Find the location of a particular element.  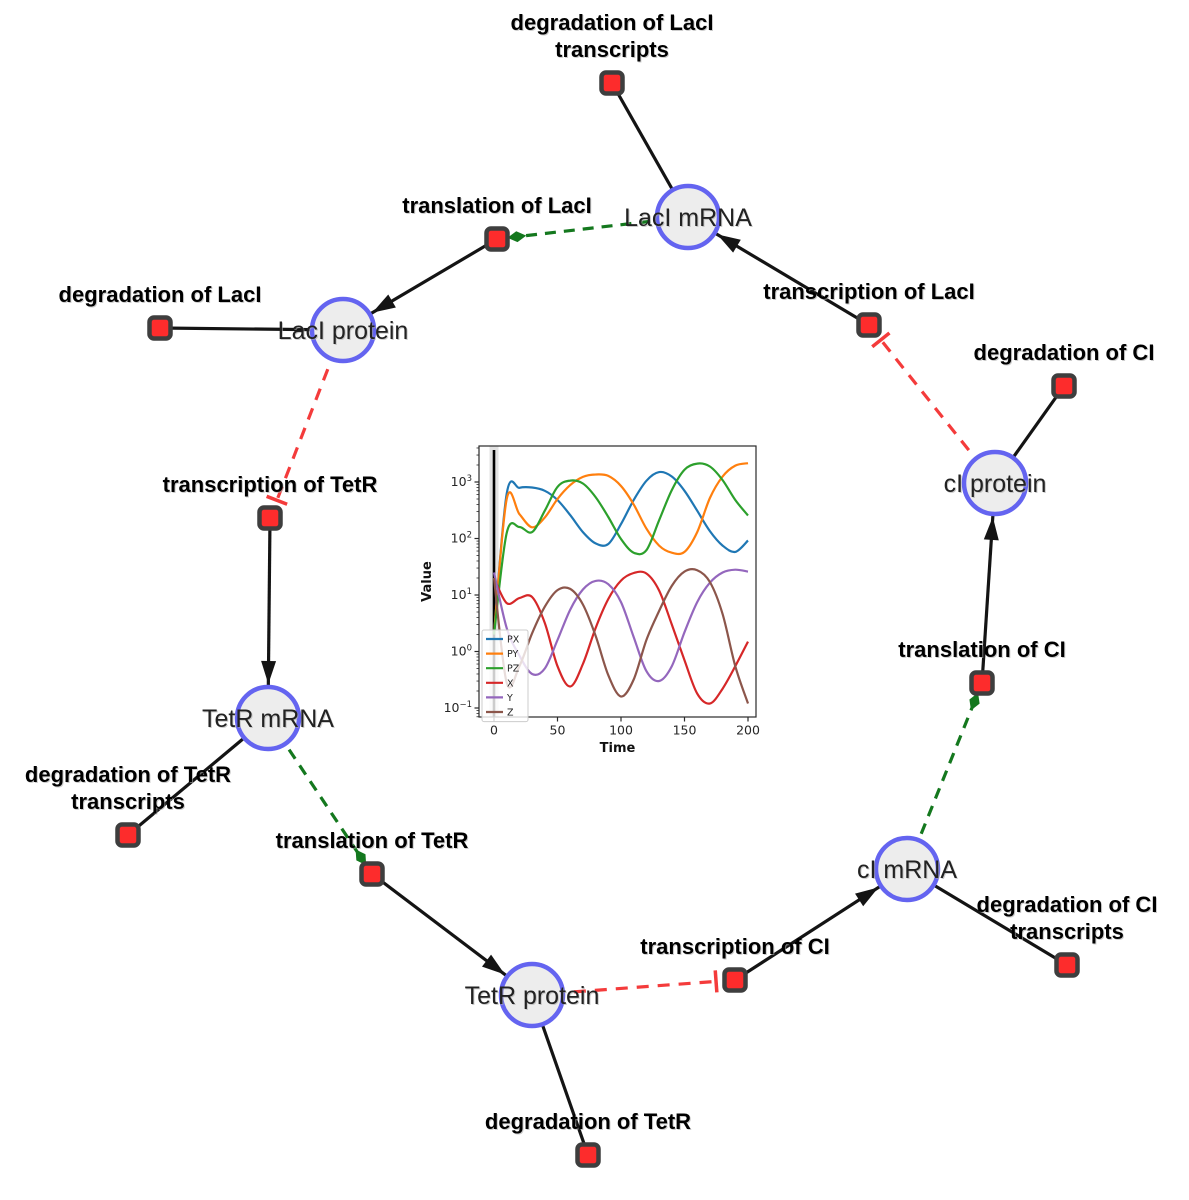

species-node-tetr-protein is located at coordinates (532, 995).